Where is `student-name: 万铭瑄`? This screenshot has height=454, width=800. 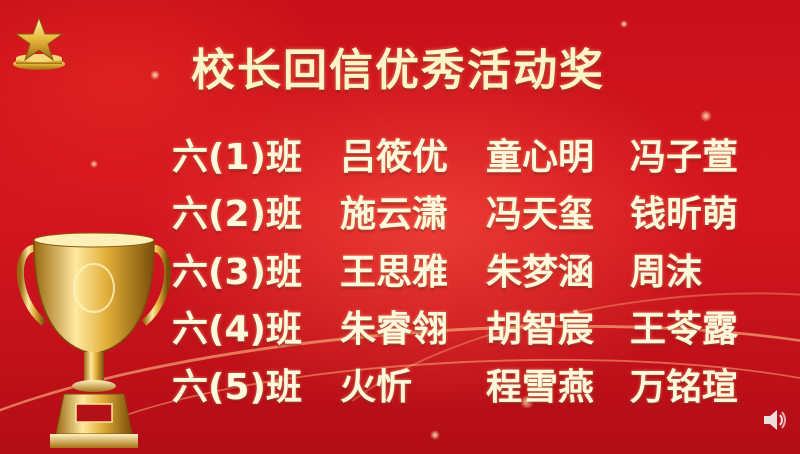
student-name: 万铭瑄 is located at coordinates (684, 387).